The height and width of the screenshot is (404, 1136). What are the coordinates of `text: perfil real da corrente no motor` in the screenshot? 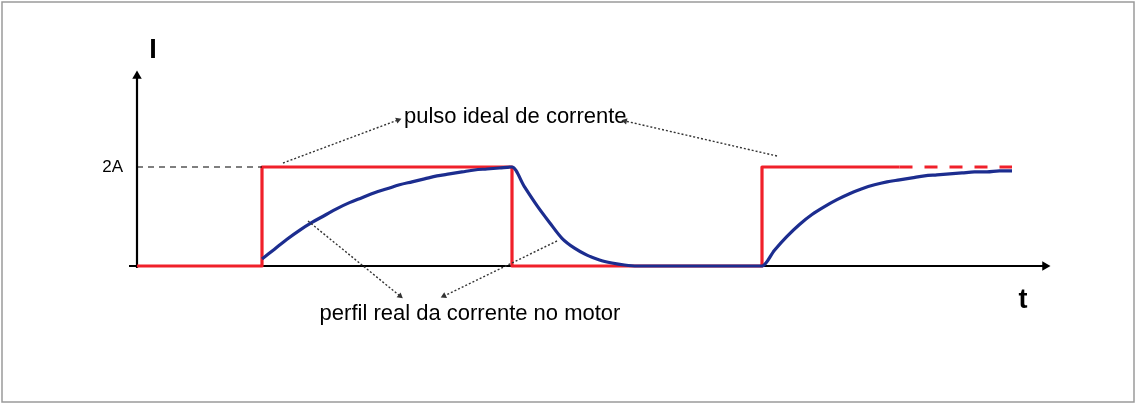 It's located at (470, 312).